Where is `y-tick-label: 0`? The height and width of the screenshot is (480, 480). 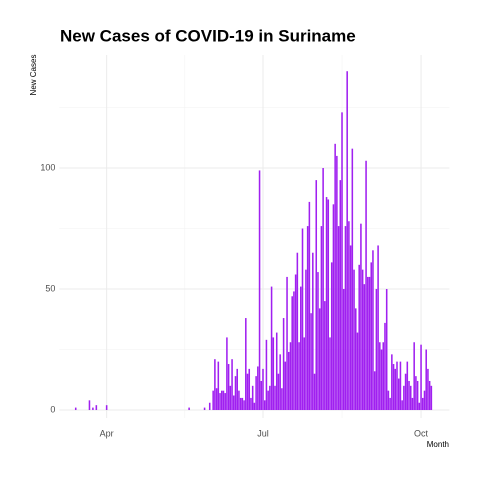 y-tick-label: 0 is located at coordinates (52, 409).